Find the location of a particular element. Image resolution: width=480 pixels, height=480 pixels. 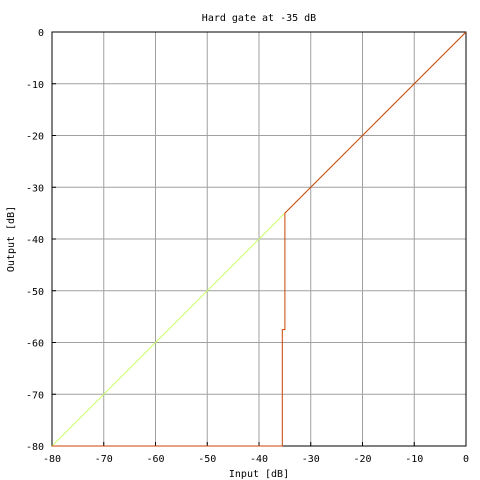

x-axis-label: Input [dB] is located at coordinates (259, 474).